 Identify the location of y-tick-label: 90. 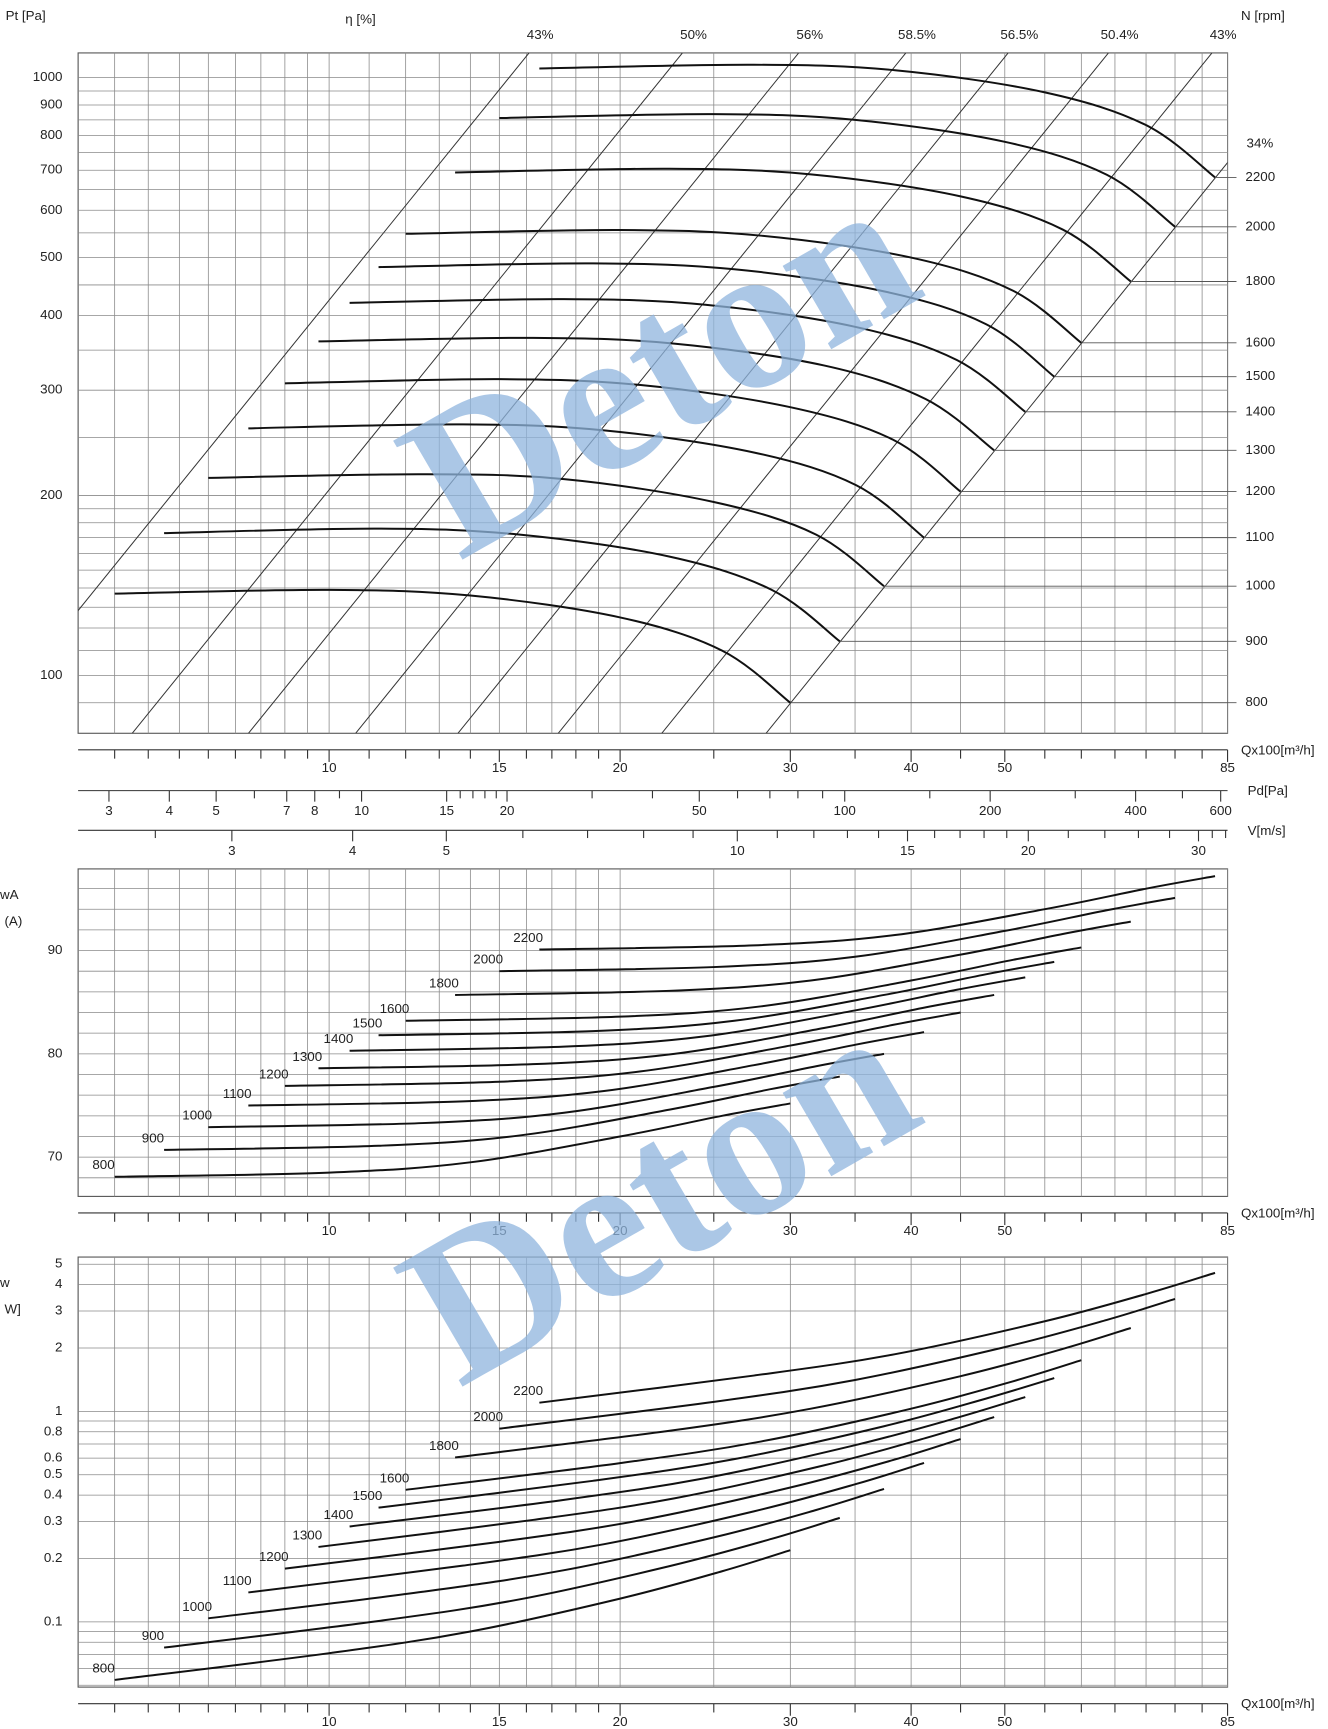
(55, 949).